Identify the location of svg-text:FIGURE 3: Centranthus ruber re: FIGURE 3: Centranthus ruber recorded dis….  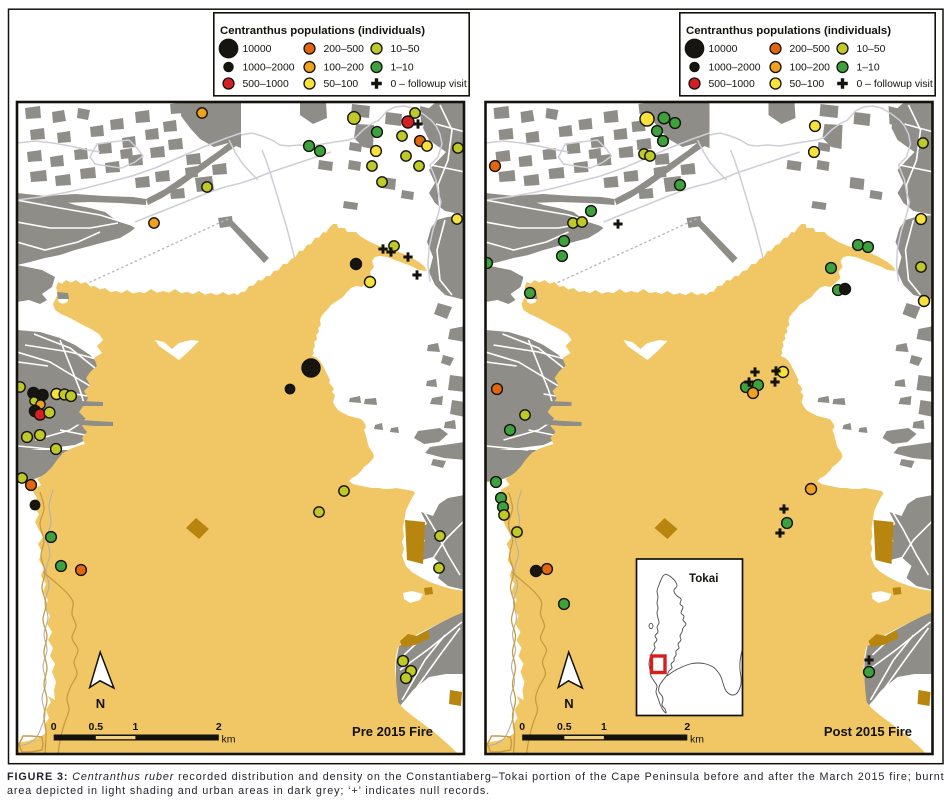
(476, 777).